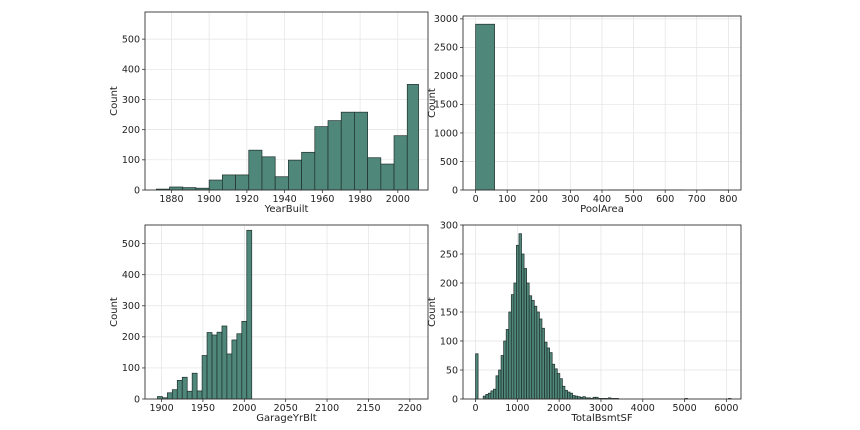 This screenshot has height=430, width=860. I want to click on x-axis-label: YearBuilt, so click(286, 209).